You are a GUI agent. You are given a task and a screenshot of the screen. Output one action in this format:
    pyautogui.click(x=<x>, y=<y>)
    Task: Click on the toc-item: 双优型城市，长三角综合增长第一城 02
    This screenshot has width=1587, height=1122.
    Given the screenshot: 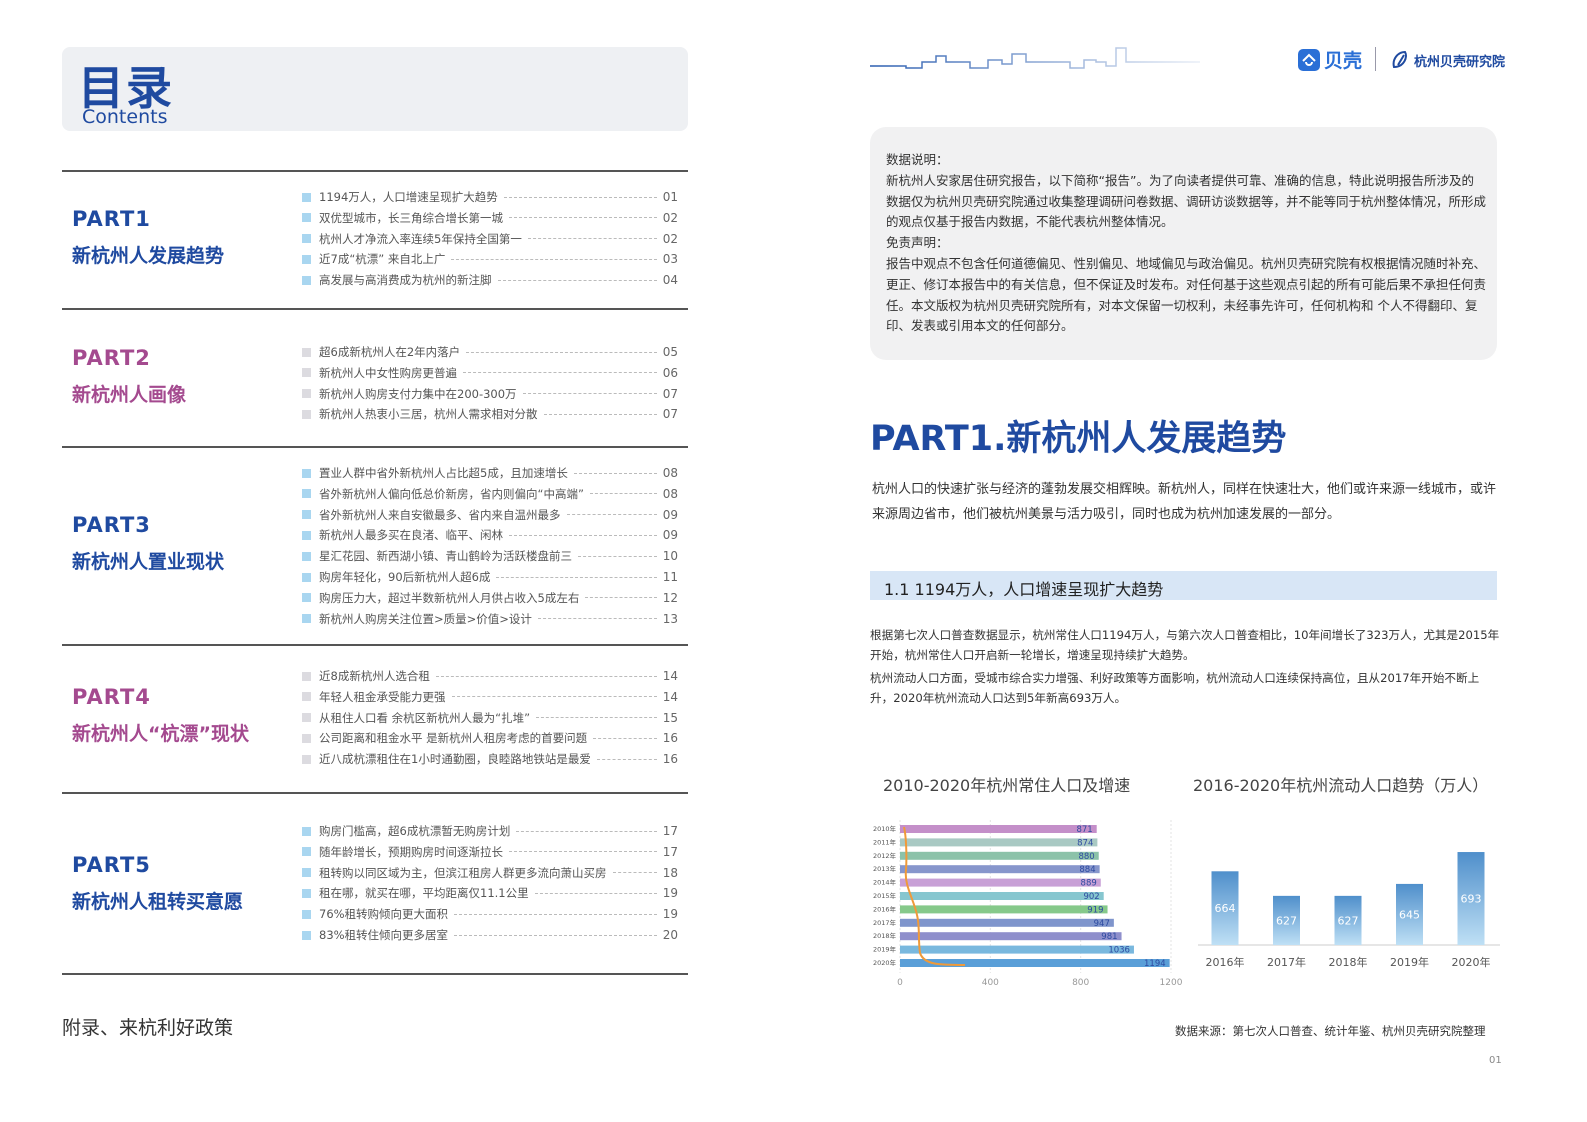 What is the action you would take?
    pyautogui.click(x=490, y=218)
    